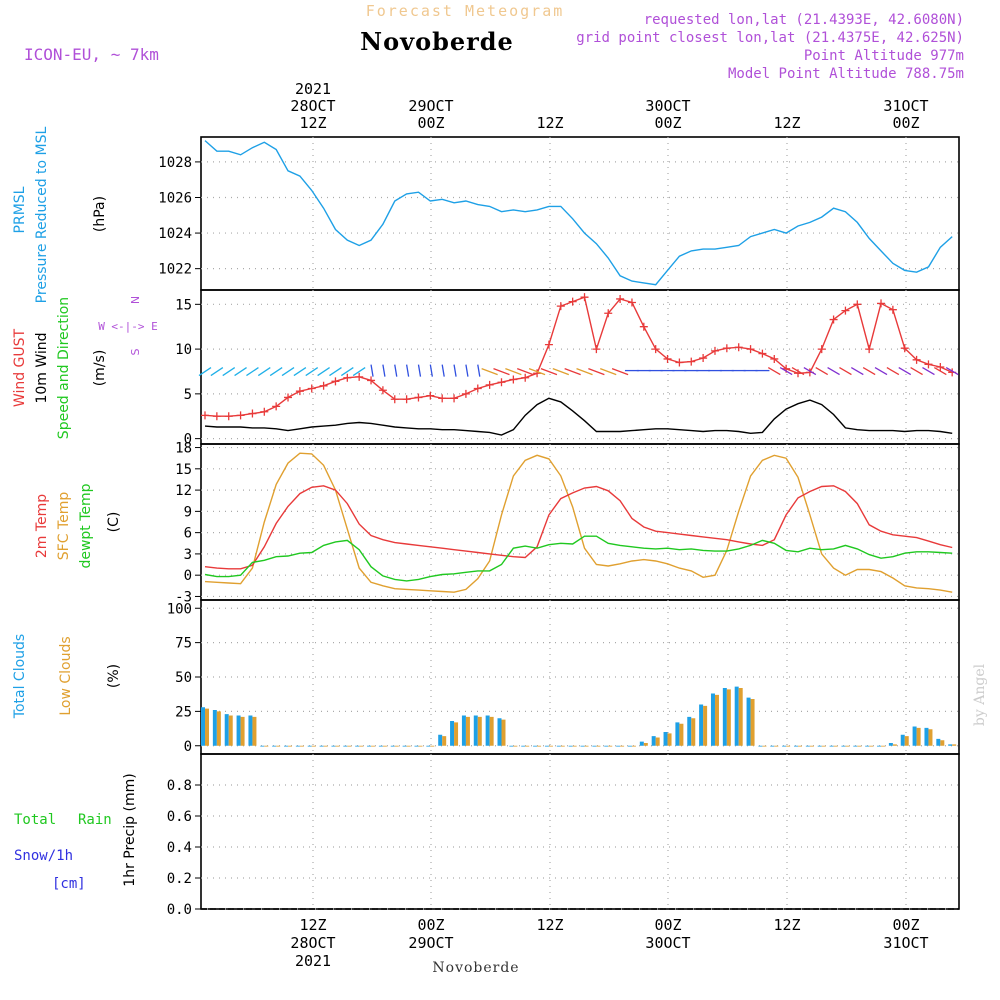 Image resolution: width=1000 pixels, height=1000 pixels. I want to click on y-tick-label: 10, so click(183, 350).